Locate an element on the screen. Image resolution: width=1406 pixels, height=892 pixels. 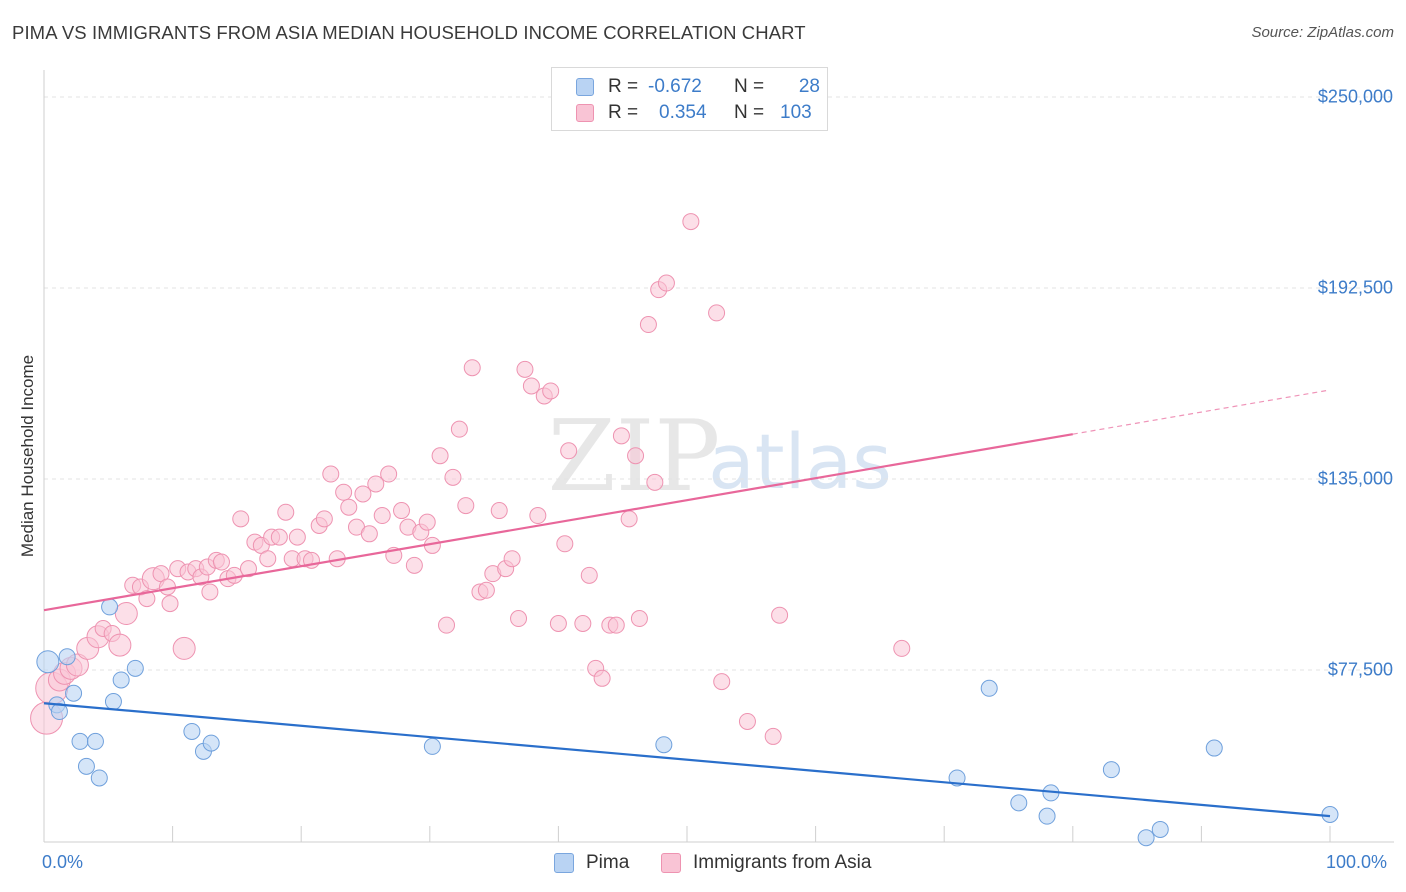
y-tick-label-250000: $250,000 is located at coordinates (1355, 96).